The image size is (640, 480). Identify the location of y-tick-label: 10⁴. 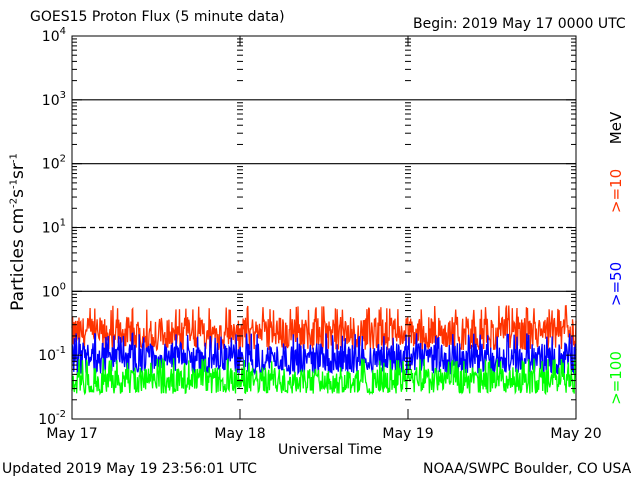
(54, 35).